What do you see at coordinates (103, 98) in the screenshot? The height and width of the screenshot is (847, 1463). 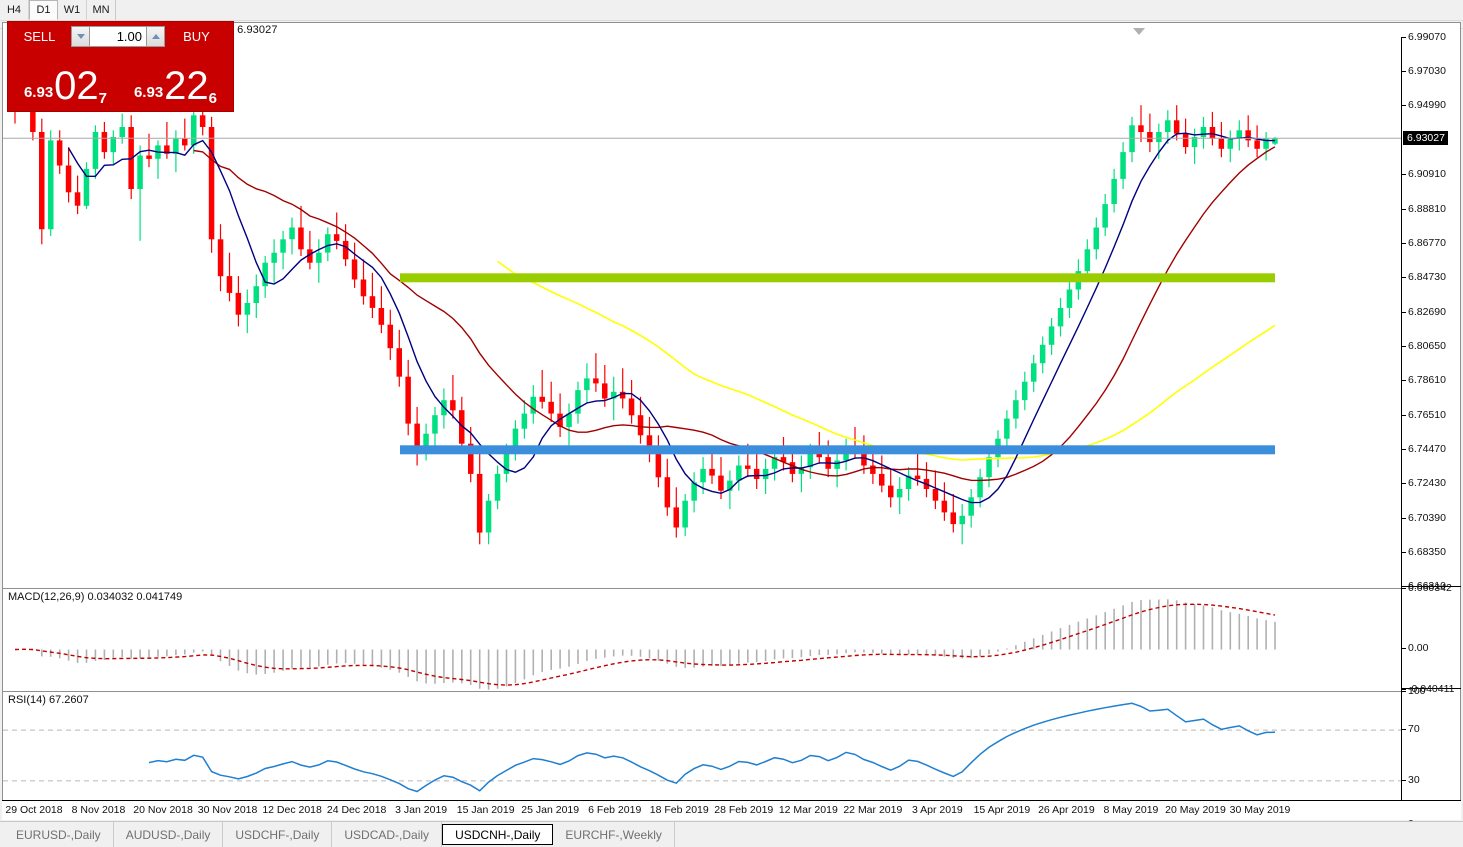 I see `sell-price-fraction: 7` at bounding box center [103, 98].